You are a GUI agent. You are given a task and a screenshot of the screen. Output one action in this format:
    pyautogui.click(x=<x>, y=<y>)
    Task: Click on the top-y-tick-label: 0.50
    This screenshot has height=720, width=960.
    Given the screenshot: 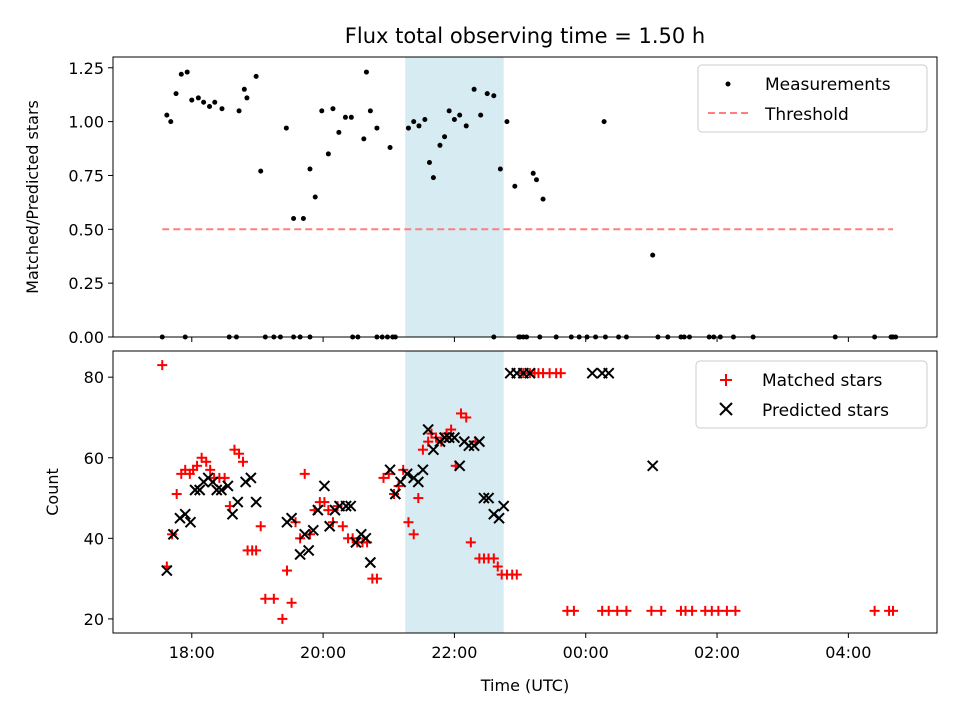 What is the action you would take?
    pyautogui.click(x=86, y=229)
    